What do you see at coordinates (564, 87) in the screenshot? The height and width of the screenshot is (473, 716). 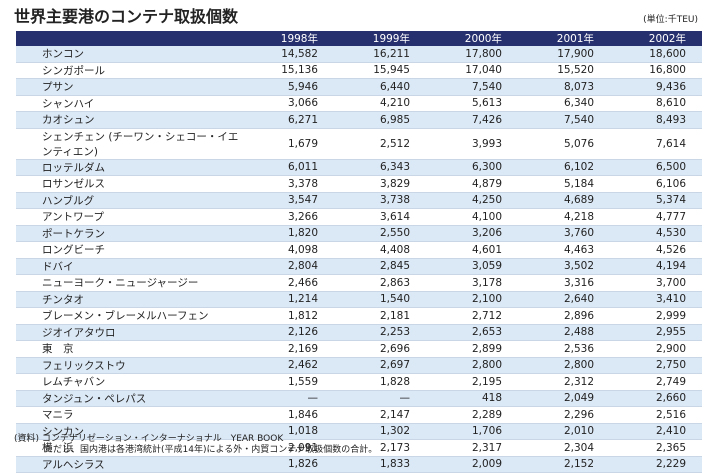 I see `value-cell: 8,073` at bounding box center [564, 87].